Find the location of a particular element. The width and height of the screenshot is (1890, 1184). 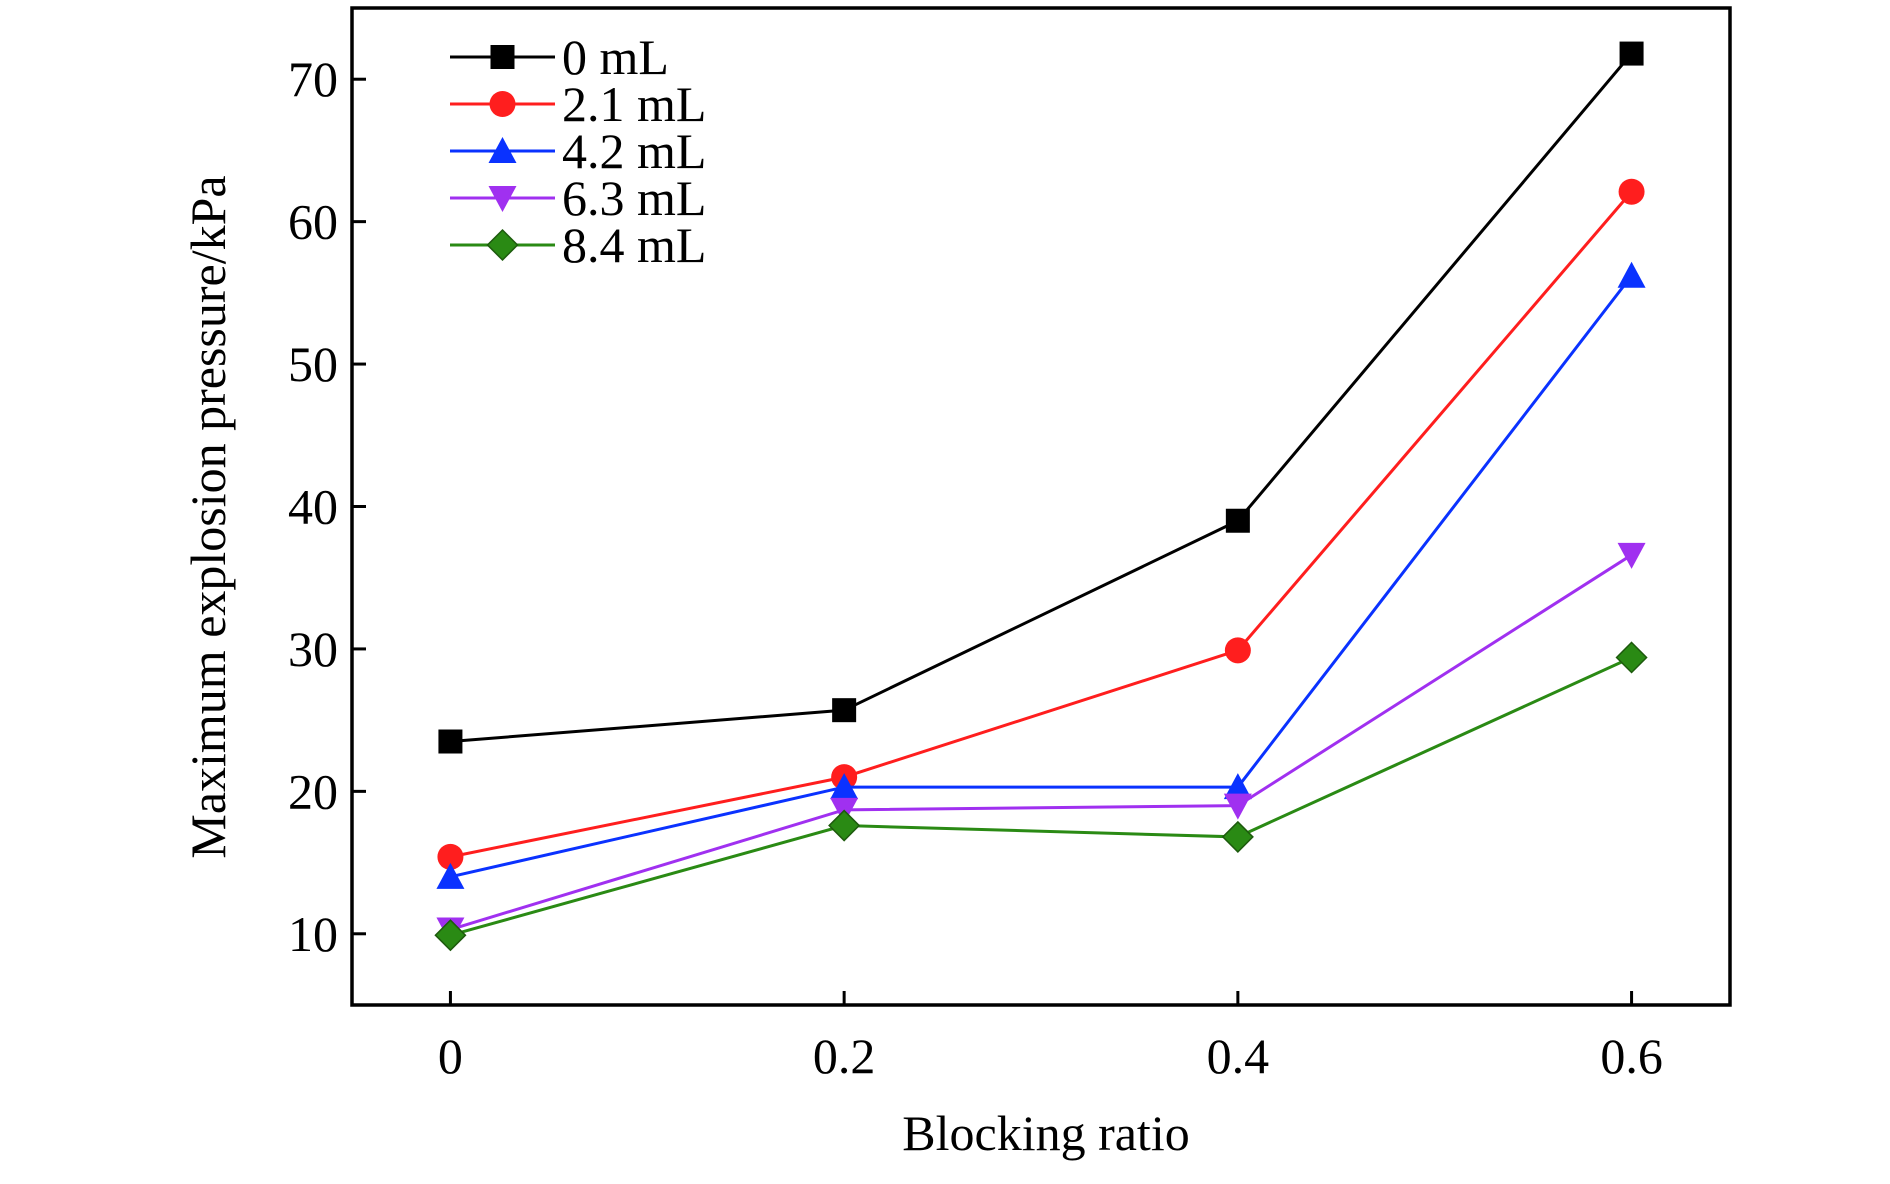

y-tick-label: 70 is located at coordinates (313, 79).